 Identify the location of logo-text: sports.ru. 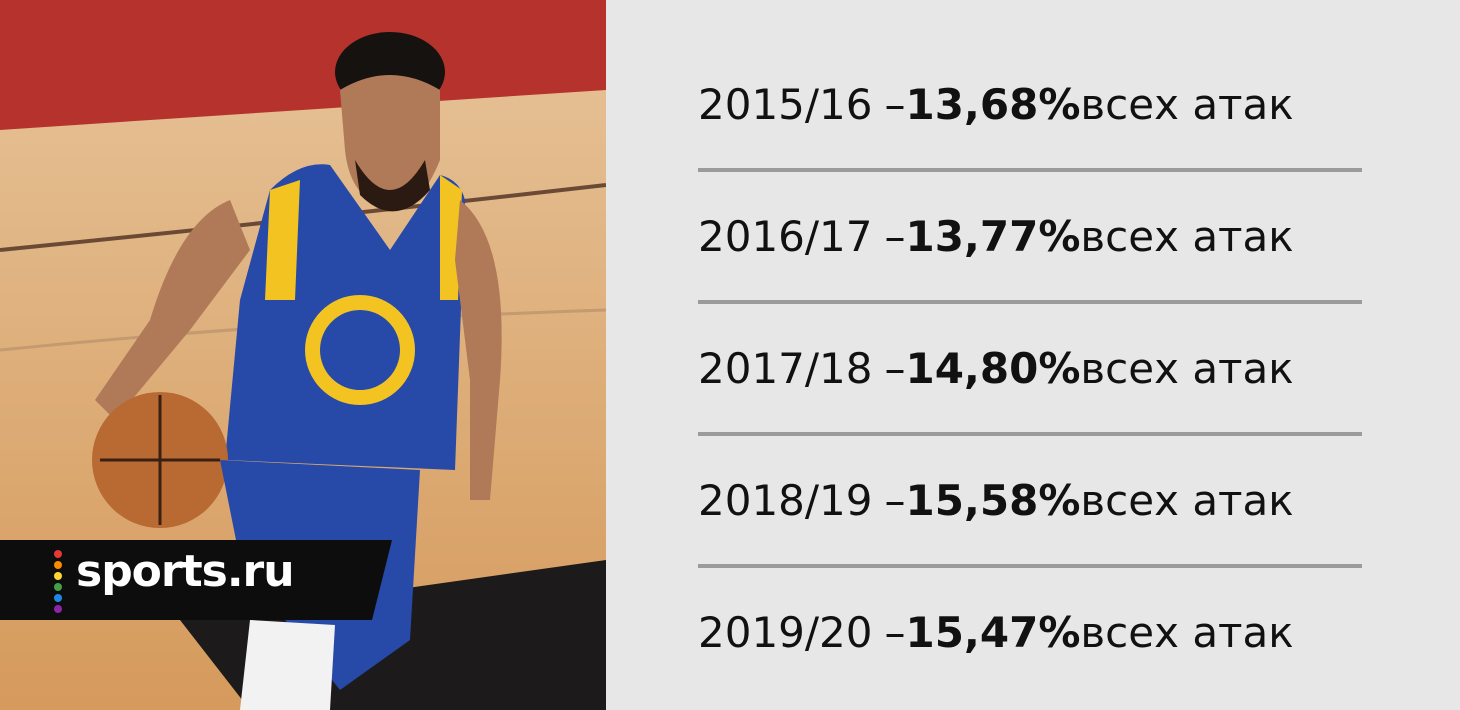
(185, 571).